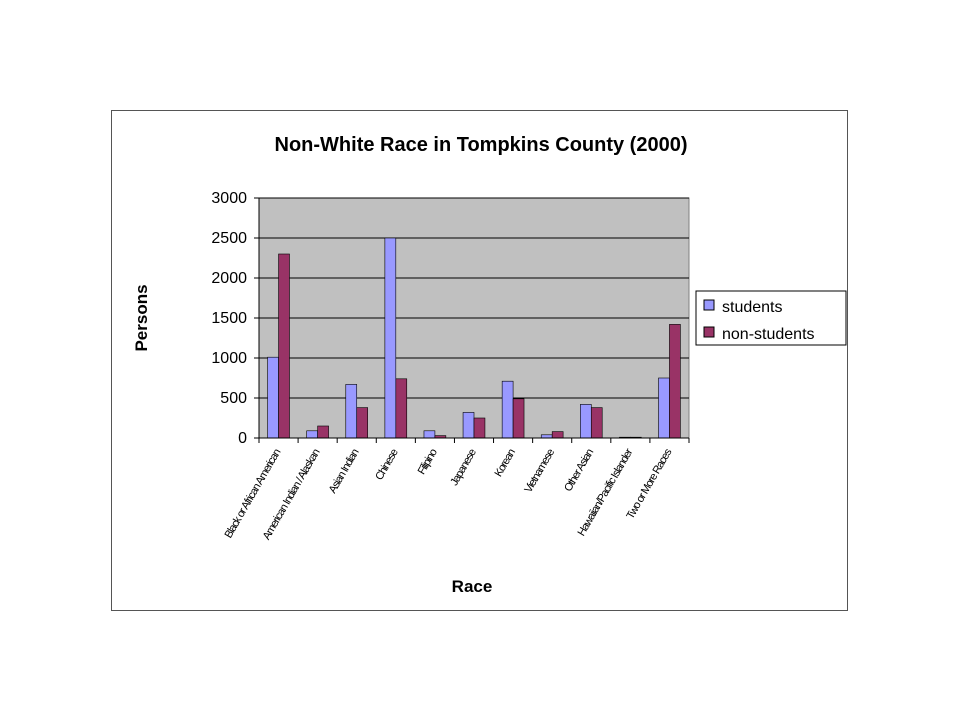 The width and height of the screenshot is (960, 720). I want to click on y-tick-label: 2000, so click(229, 278).